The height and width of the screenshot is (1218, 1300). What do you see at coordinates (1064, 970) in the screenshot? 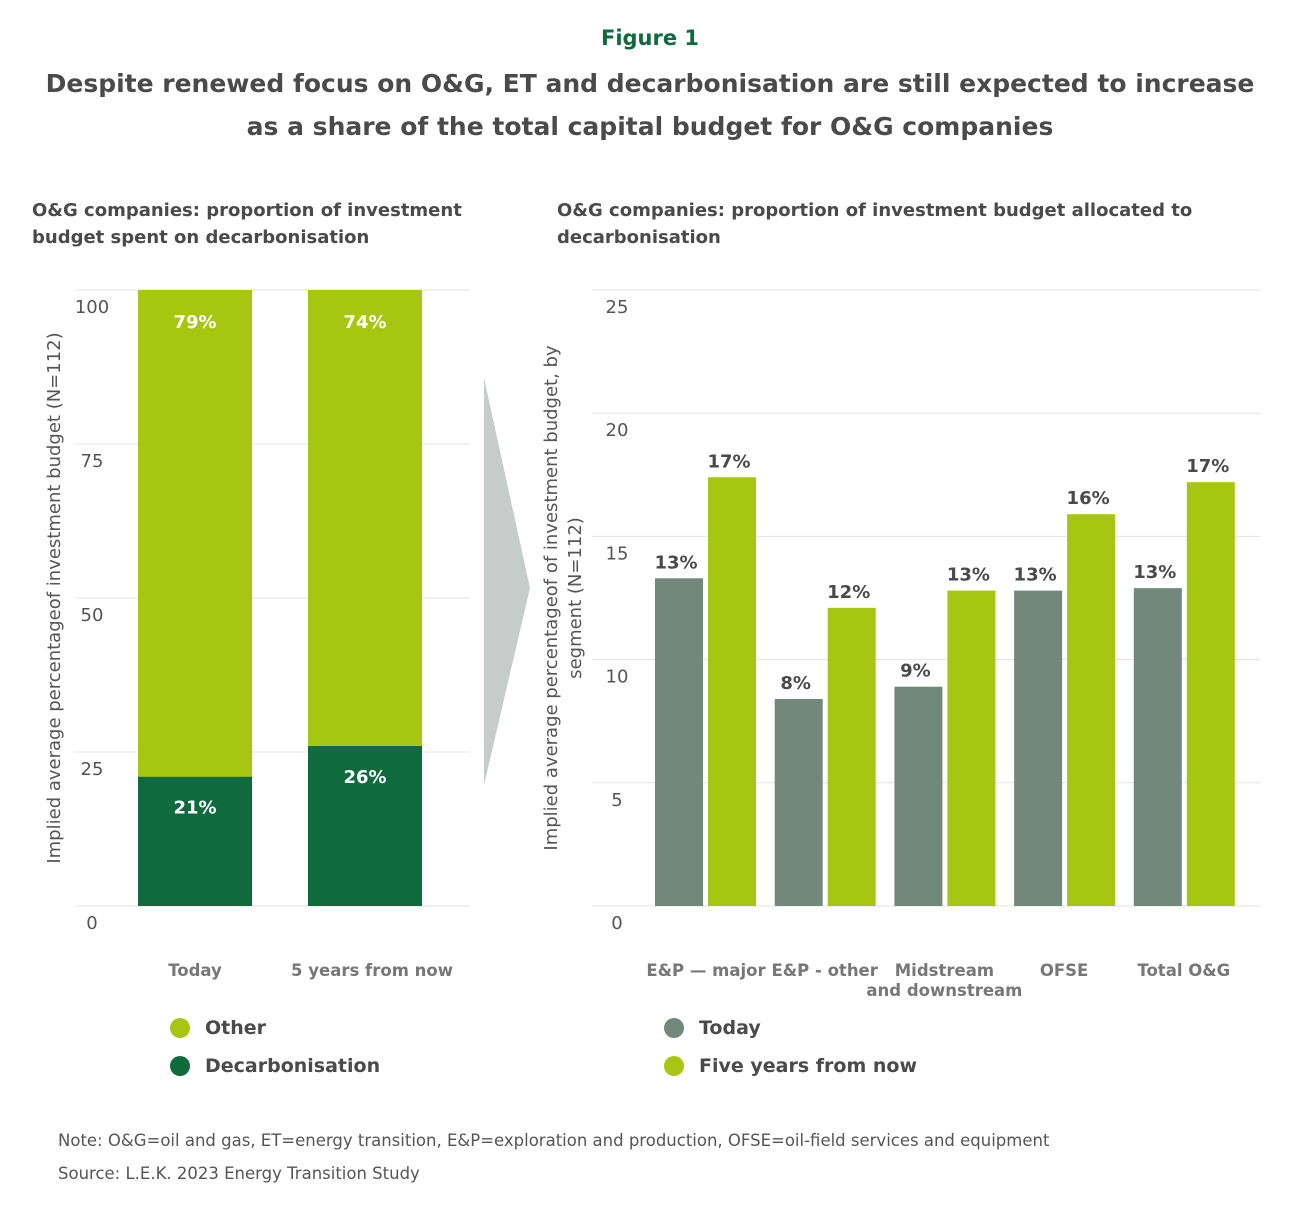
I see `x-tick-label: OFSE` at bounding box center [1064, 970].